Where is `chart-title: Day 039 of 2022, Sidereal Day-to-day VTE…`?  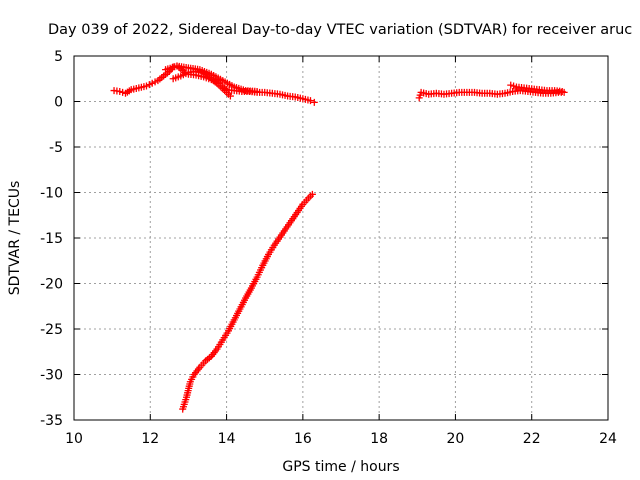 chart-title: Day 039 of 2022, Sidereal Day-to-day VTE… is located at coordinates (340, 30).